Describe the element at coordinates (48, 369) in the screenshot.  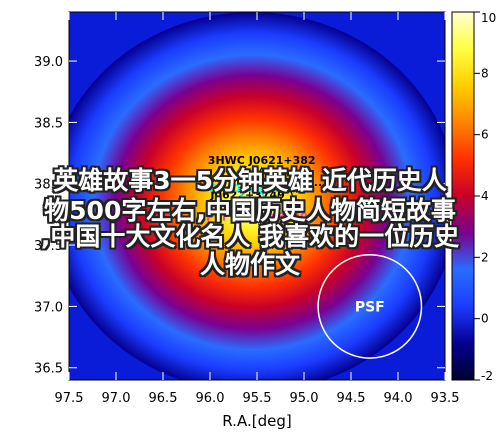
I see `y-tick-label: 36.5` at that location.